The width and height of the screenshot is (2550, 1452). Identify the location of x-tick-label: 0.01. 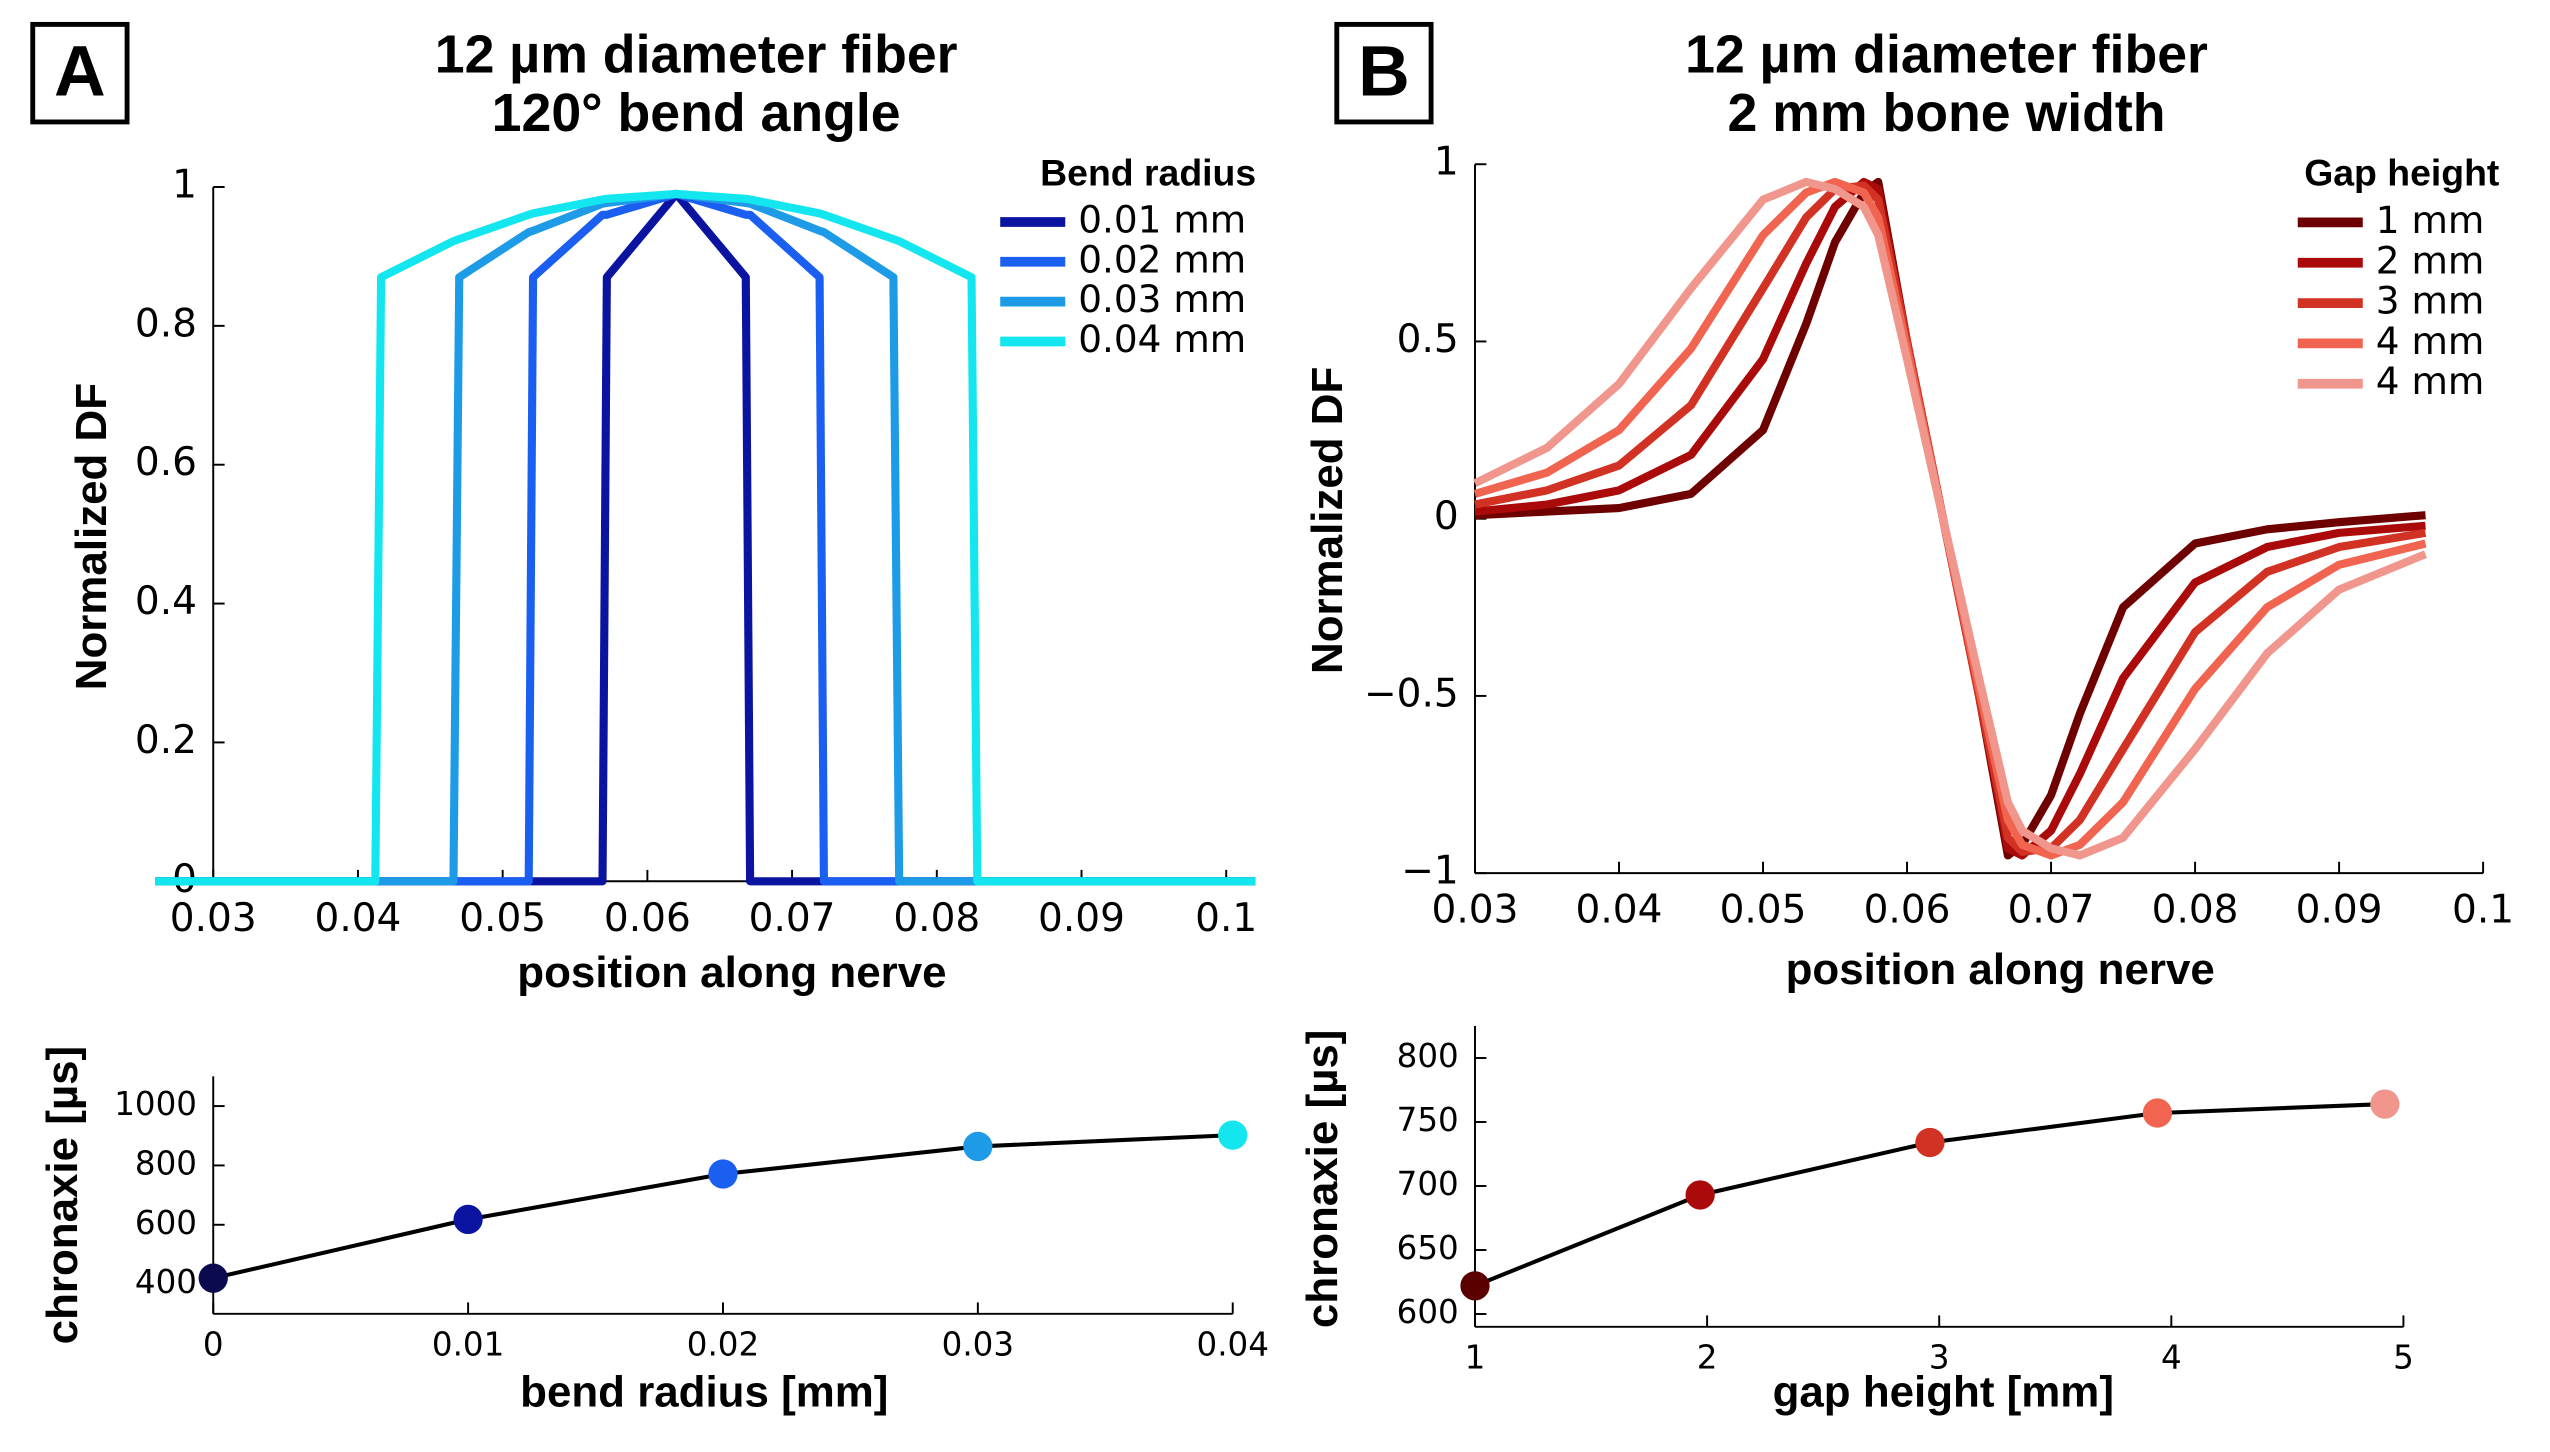
(468, 1344).